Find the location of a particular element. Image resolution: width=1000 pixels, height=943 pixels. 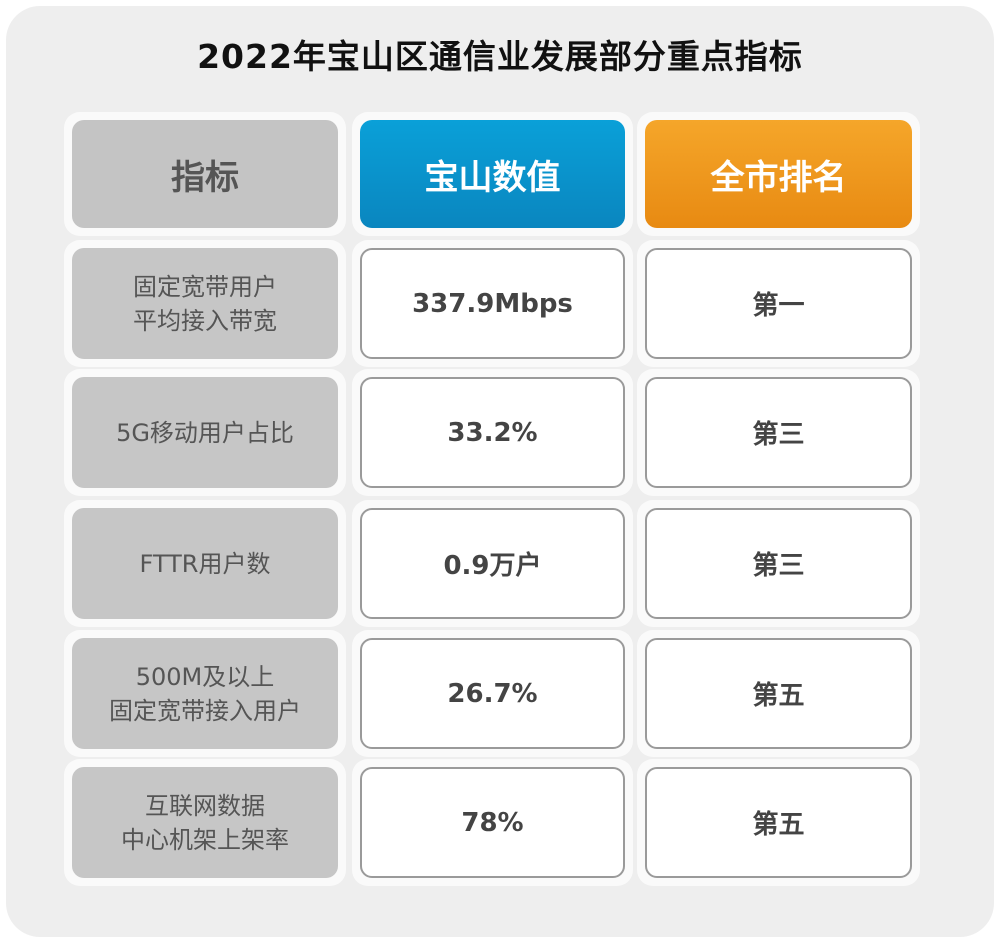

value-cell: 0.9万户 is located at coordinates (492, 563).